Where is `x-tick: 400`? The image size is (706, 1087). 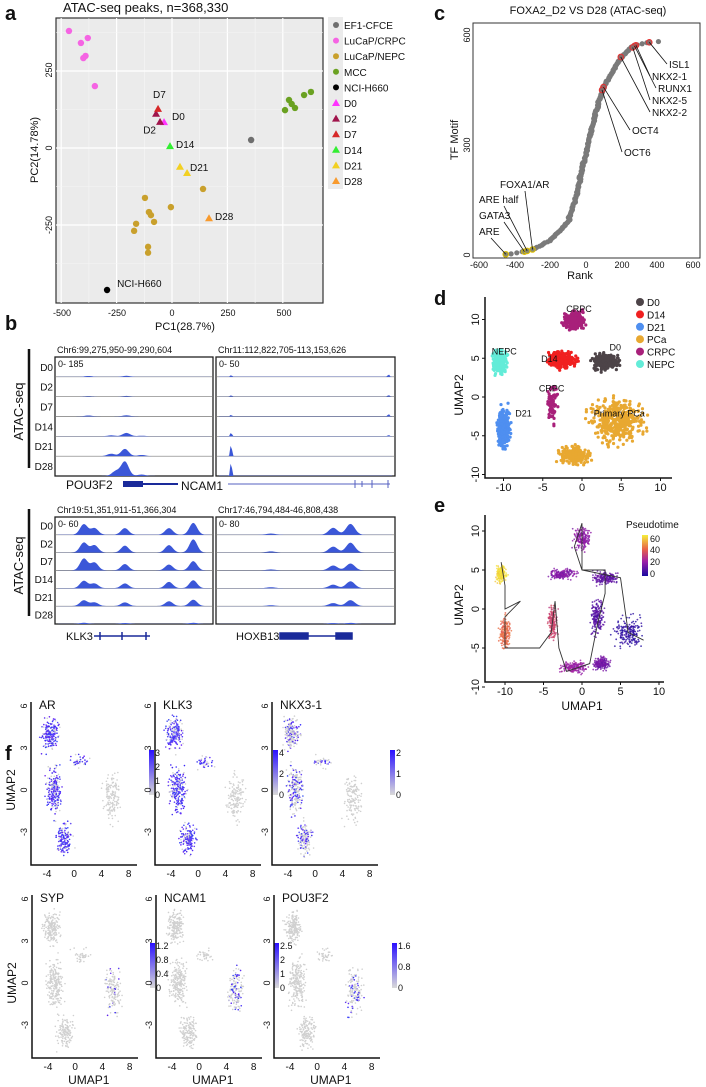 x-tick: 400 is located at coordinates (656, 265).